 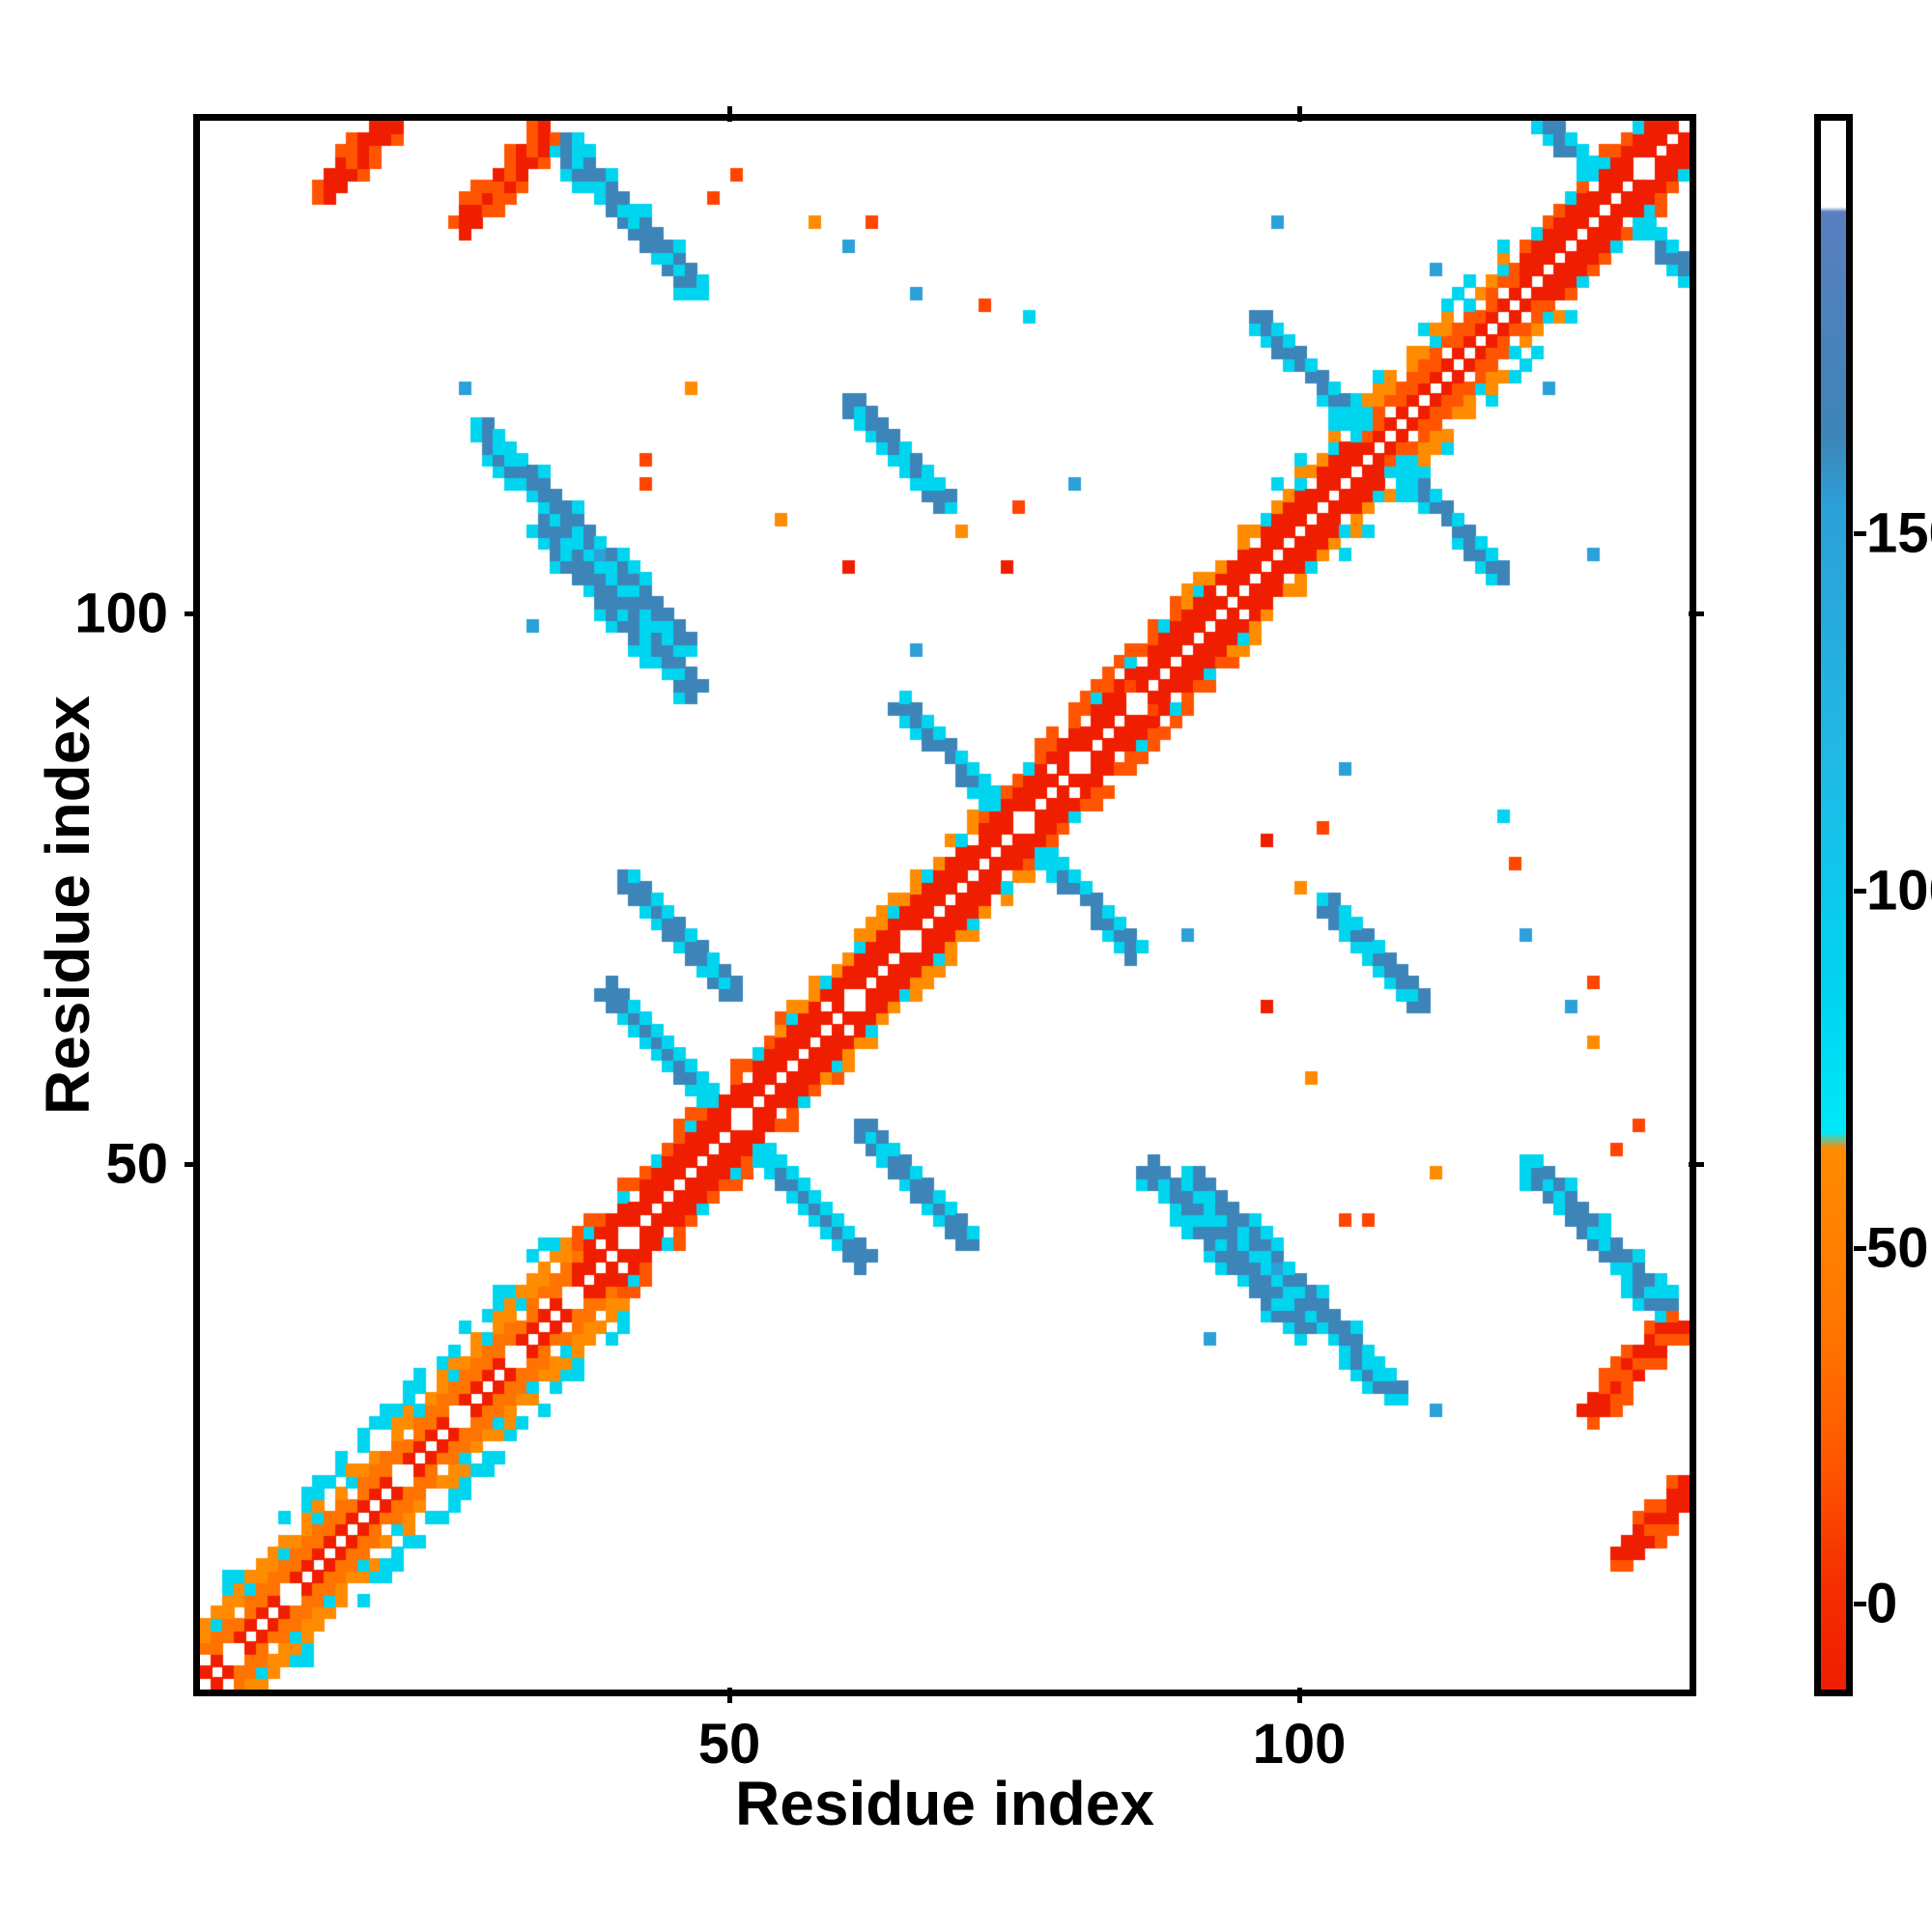 What do you see at coordinates (1882, 1603) in the screenshot?
I see `colorbar-tick-label: 0` at bounding box center [1882, 1603].